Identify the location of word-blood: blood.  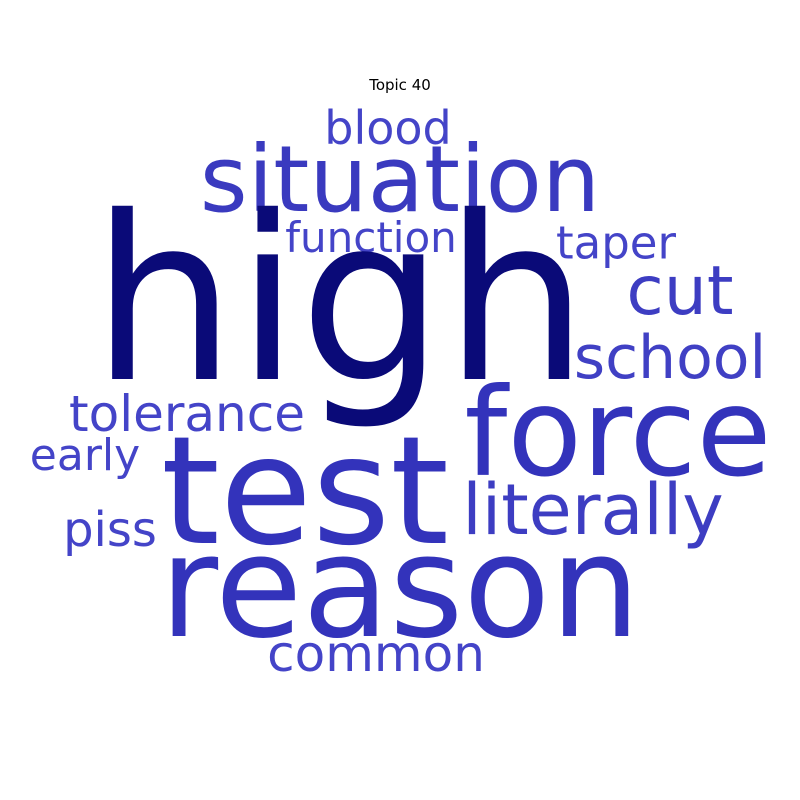
(388, 128).